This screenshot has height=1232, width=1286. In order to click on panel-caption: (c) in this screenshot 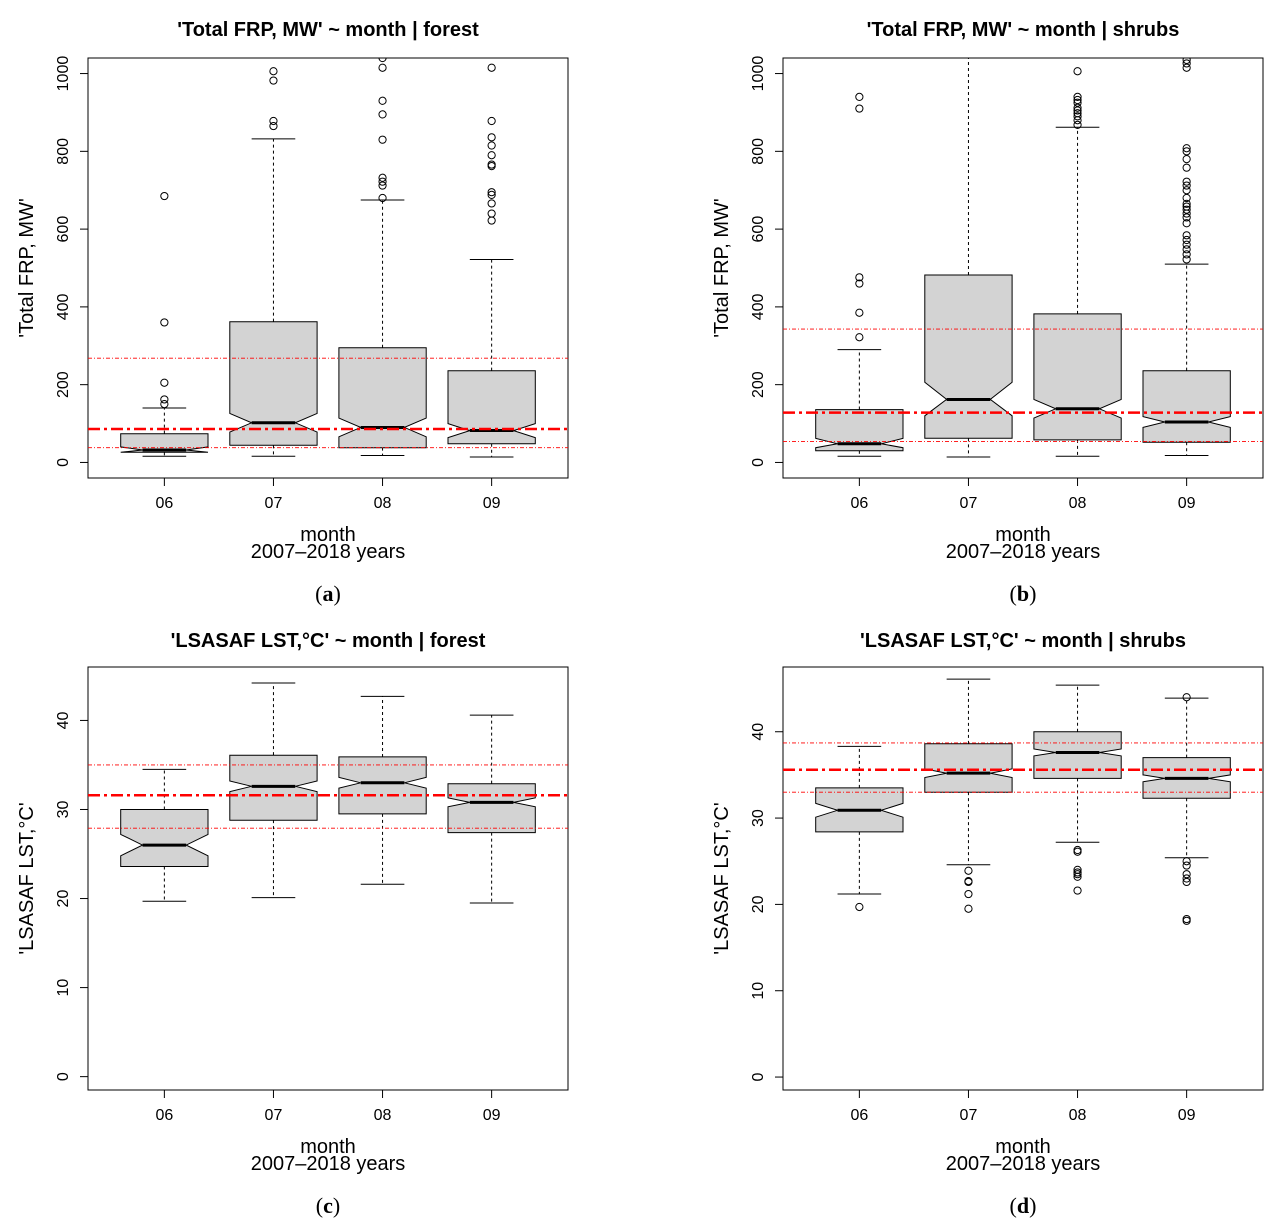, I will do `click(328, 1205)`.